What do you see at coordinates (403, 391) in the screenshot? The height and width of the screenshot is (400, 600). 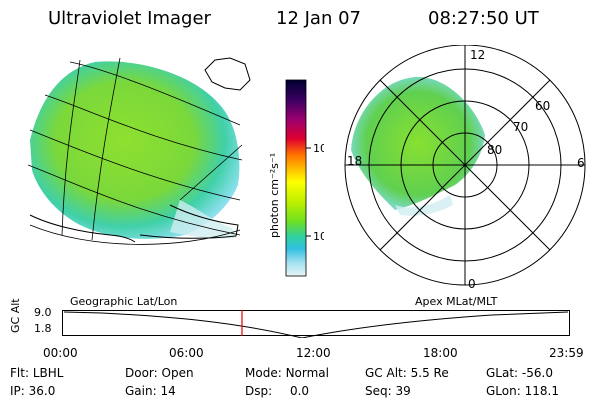 I see `seq-value: 39` at bounding box center [403, 391].